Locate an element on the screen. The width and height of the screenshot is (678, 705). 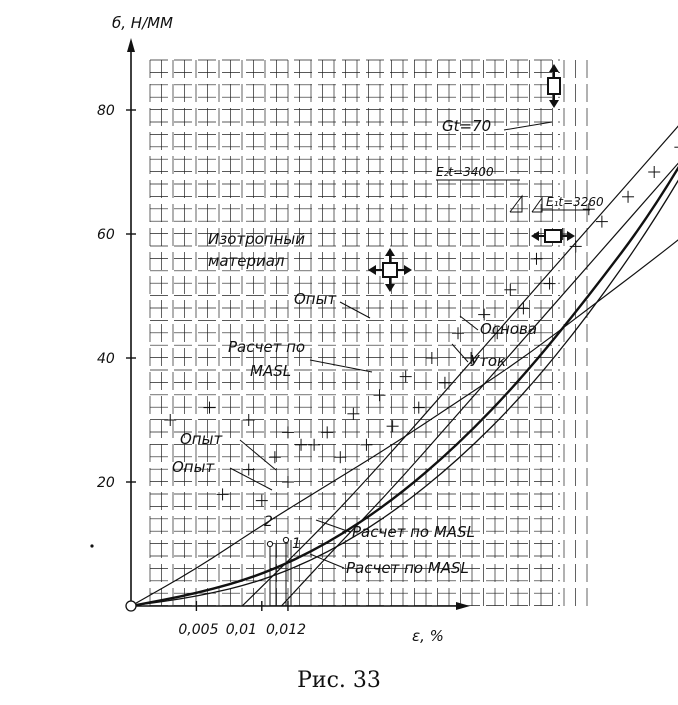
point-1-label: 1 is located at coordinates (296, 544).